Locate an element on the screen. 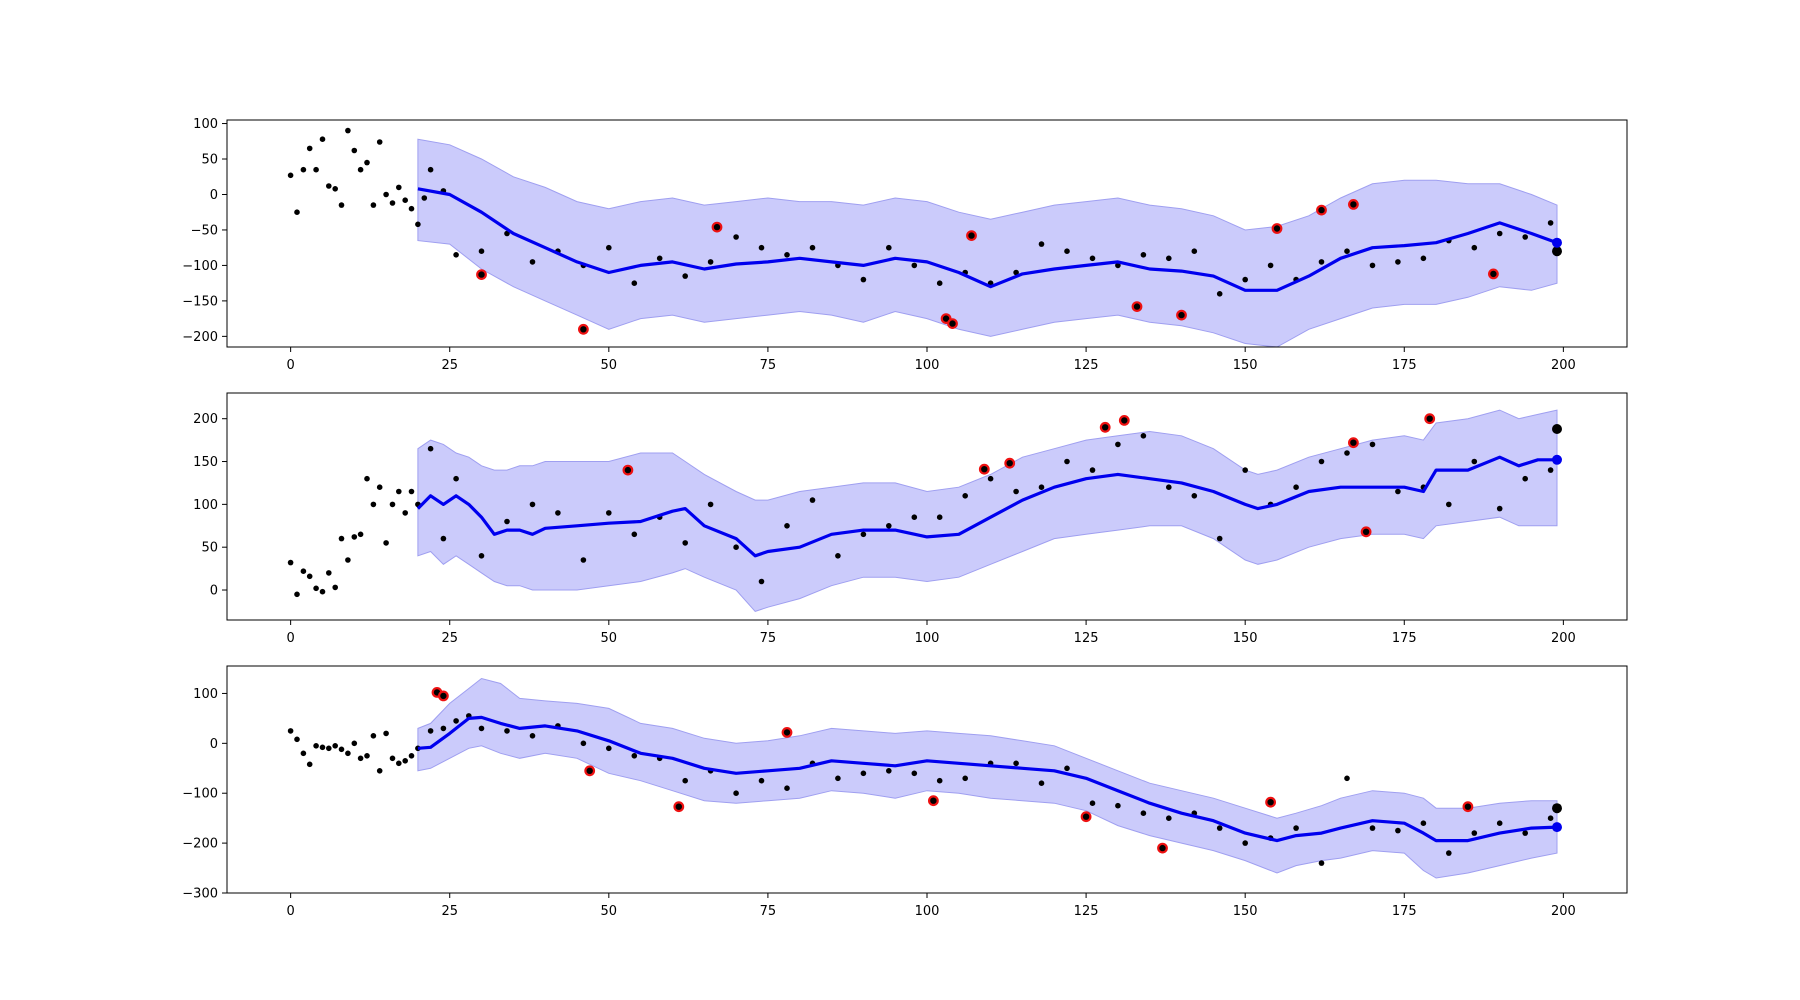  x-tick-label: 50 is located at coordinates (609, 365).